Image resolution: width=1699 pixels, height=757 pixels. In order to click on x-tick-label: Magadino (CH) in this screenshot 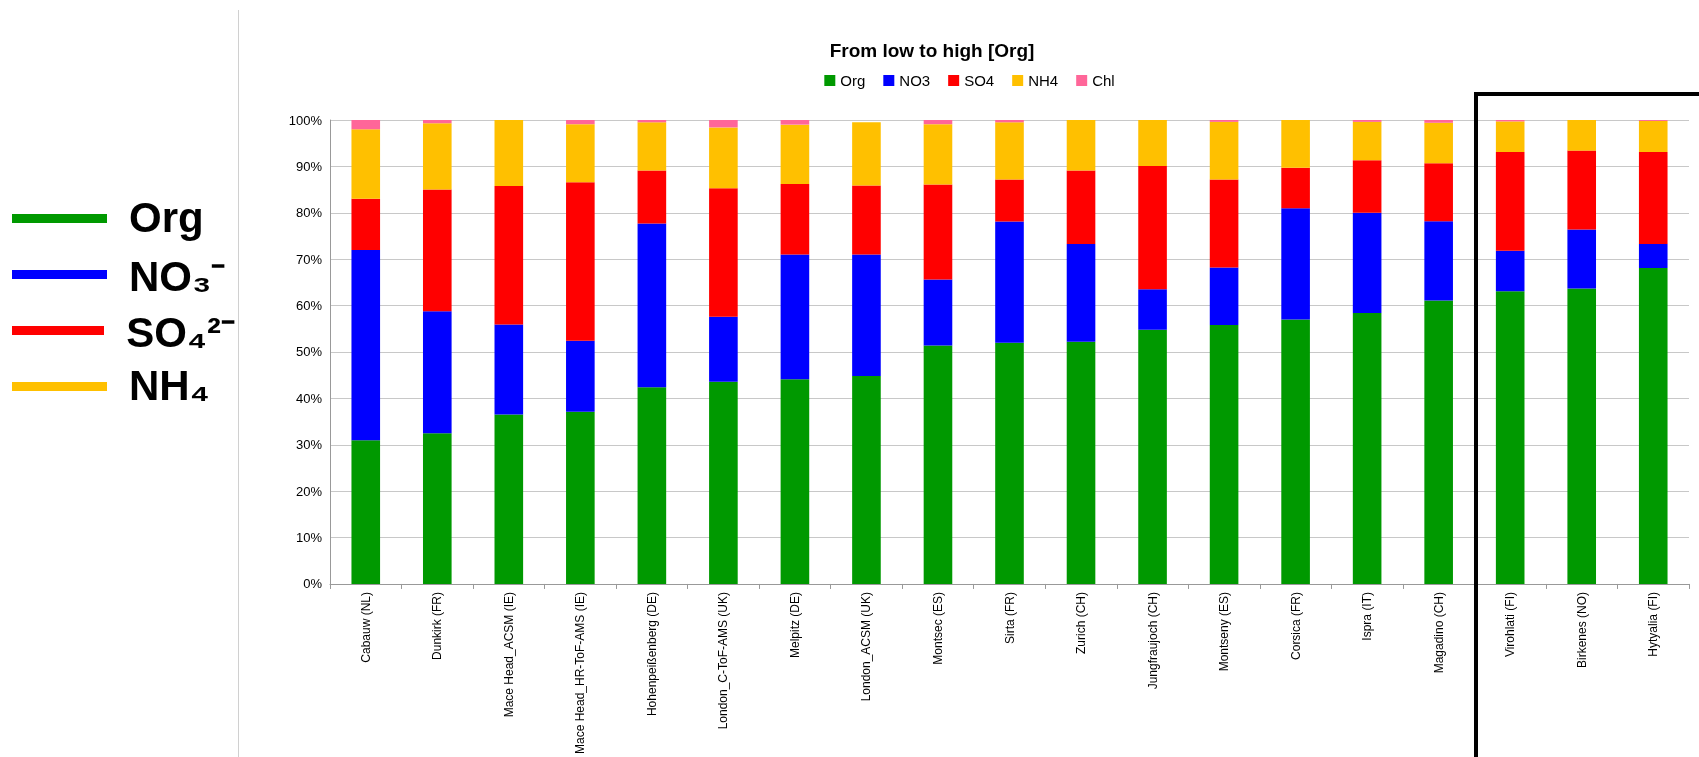, I will do `click(1438, 632)`.